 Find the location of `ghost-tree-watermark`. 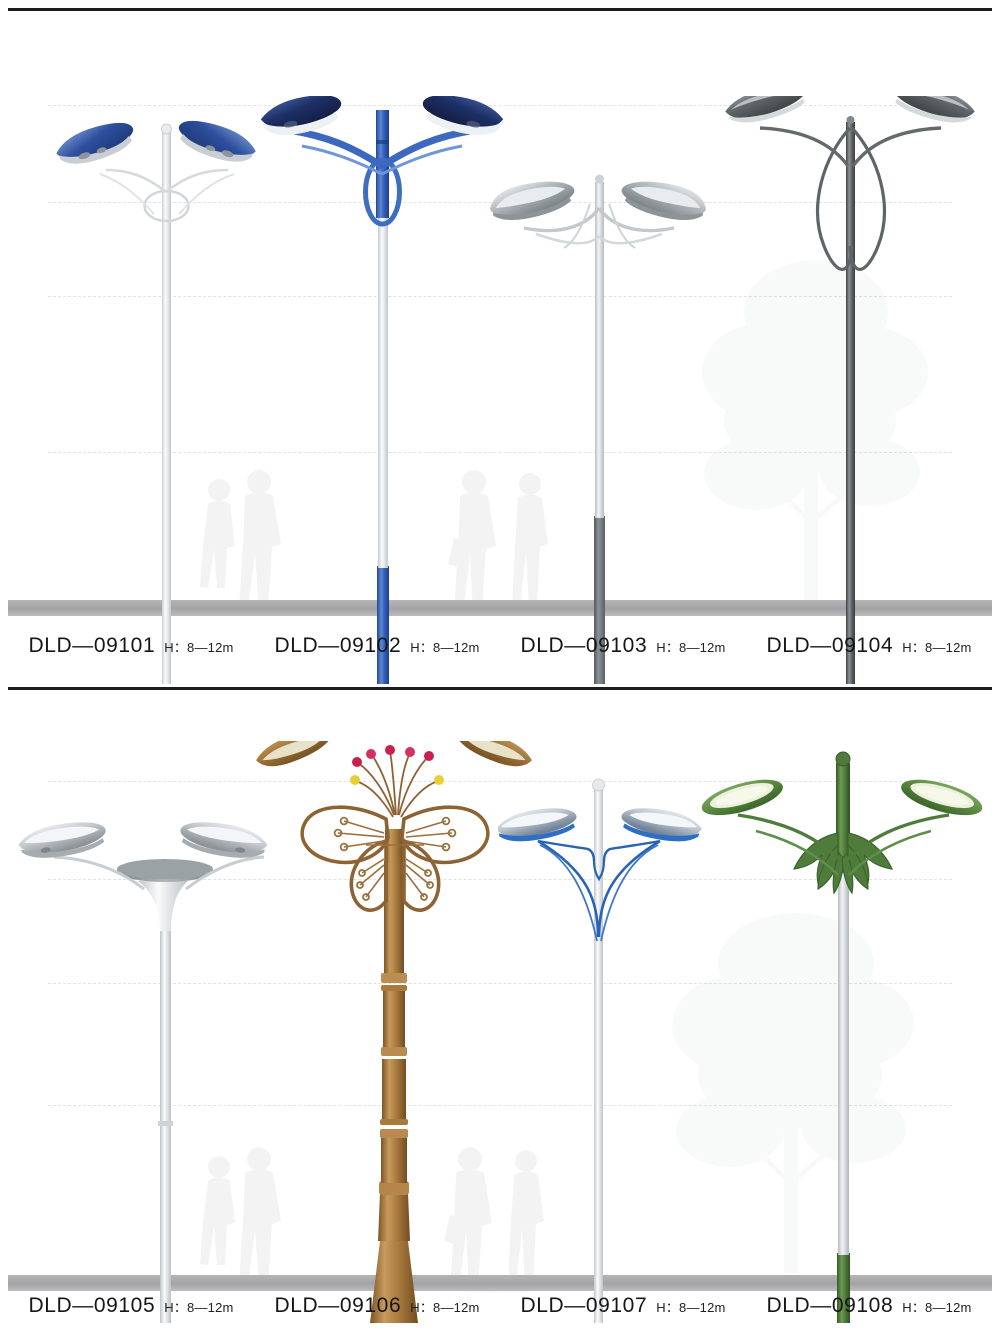

ghost-tree-watermark is located at coordinates (793, 1078).